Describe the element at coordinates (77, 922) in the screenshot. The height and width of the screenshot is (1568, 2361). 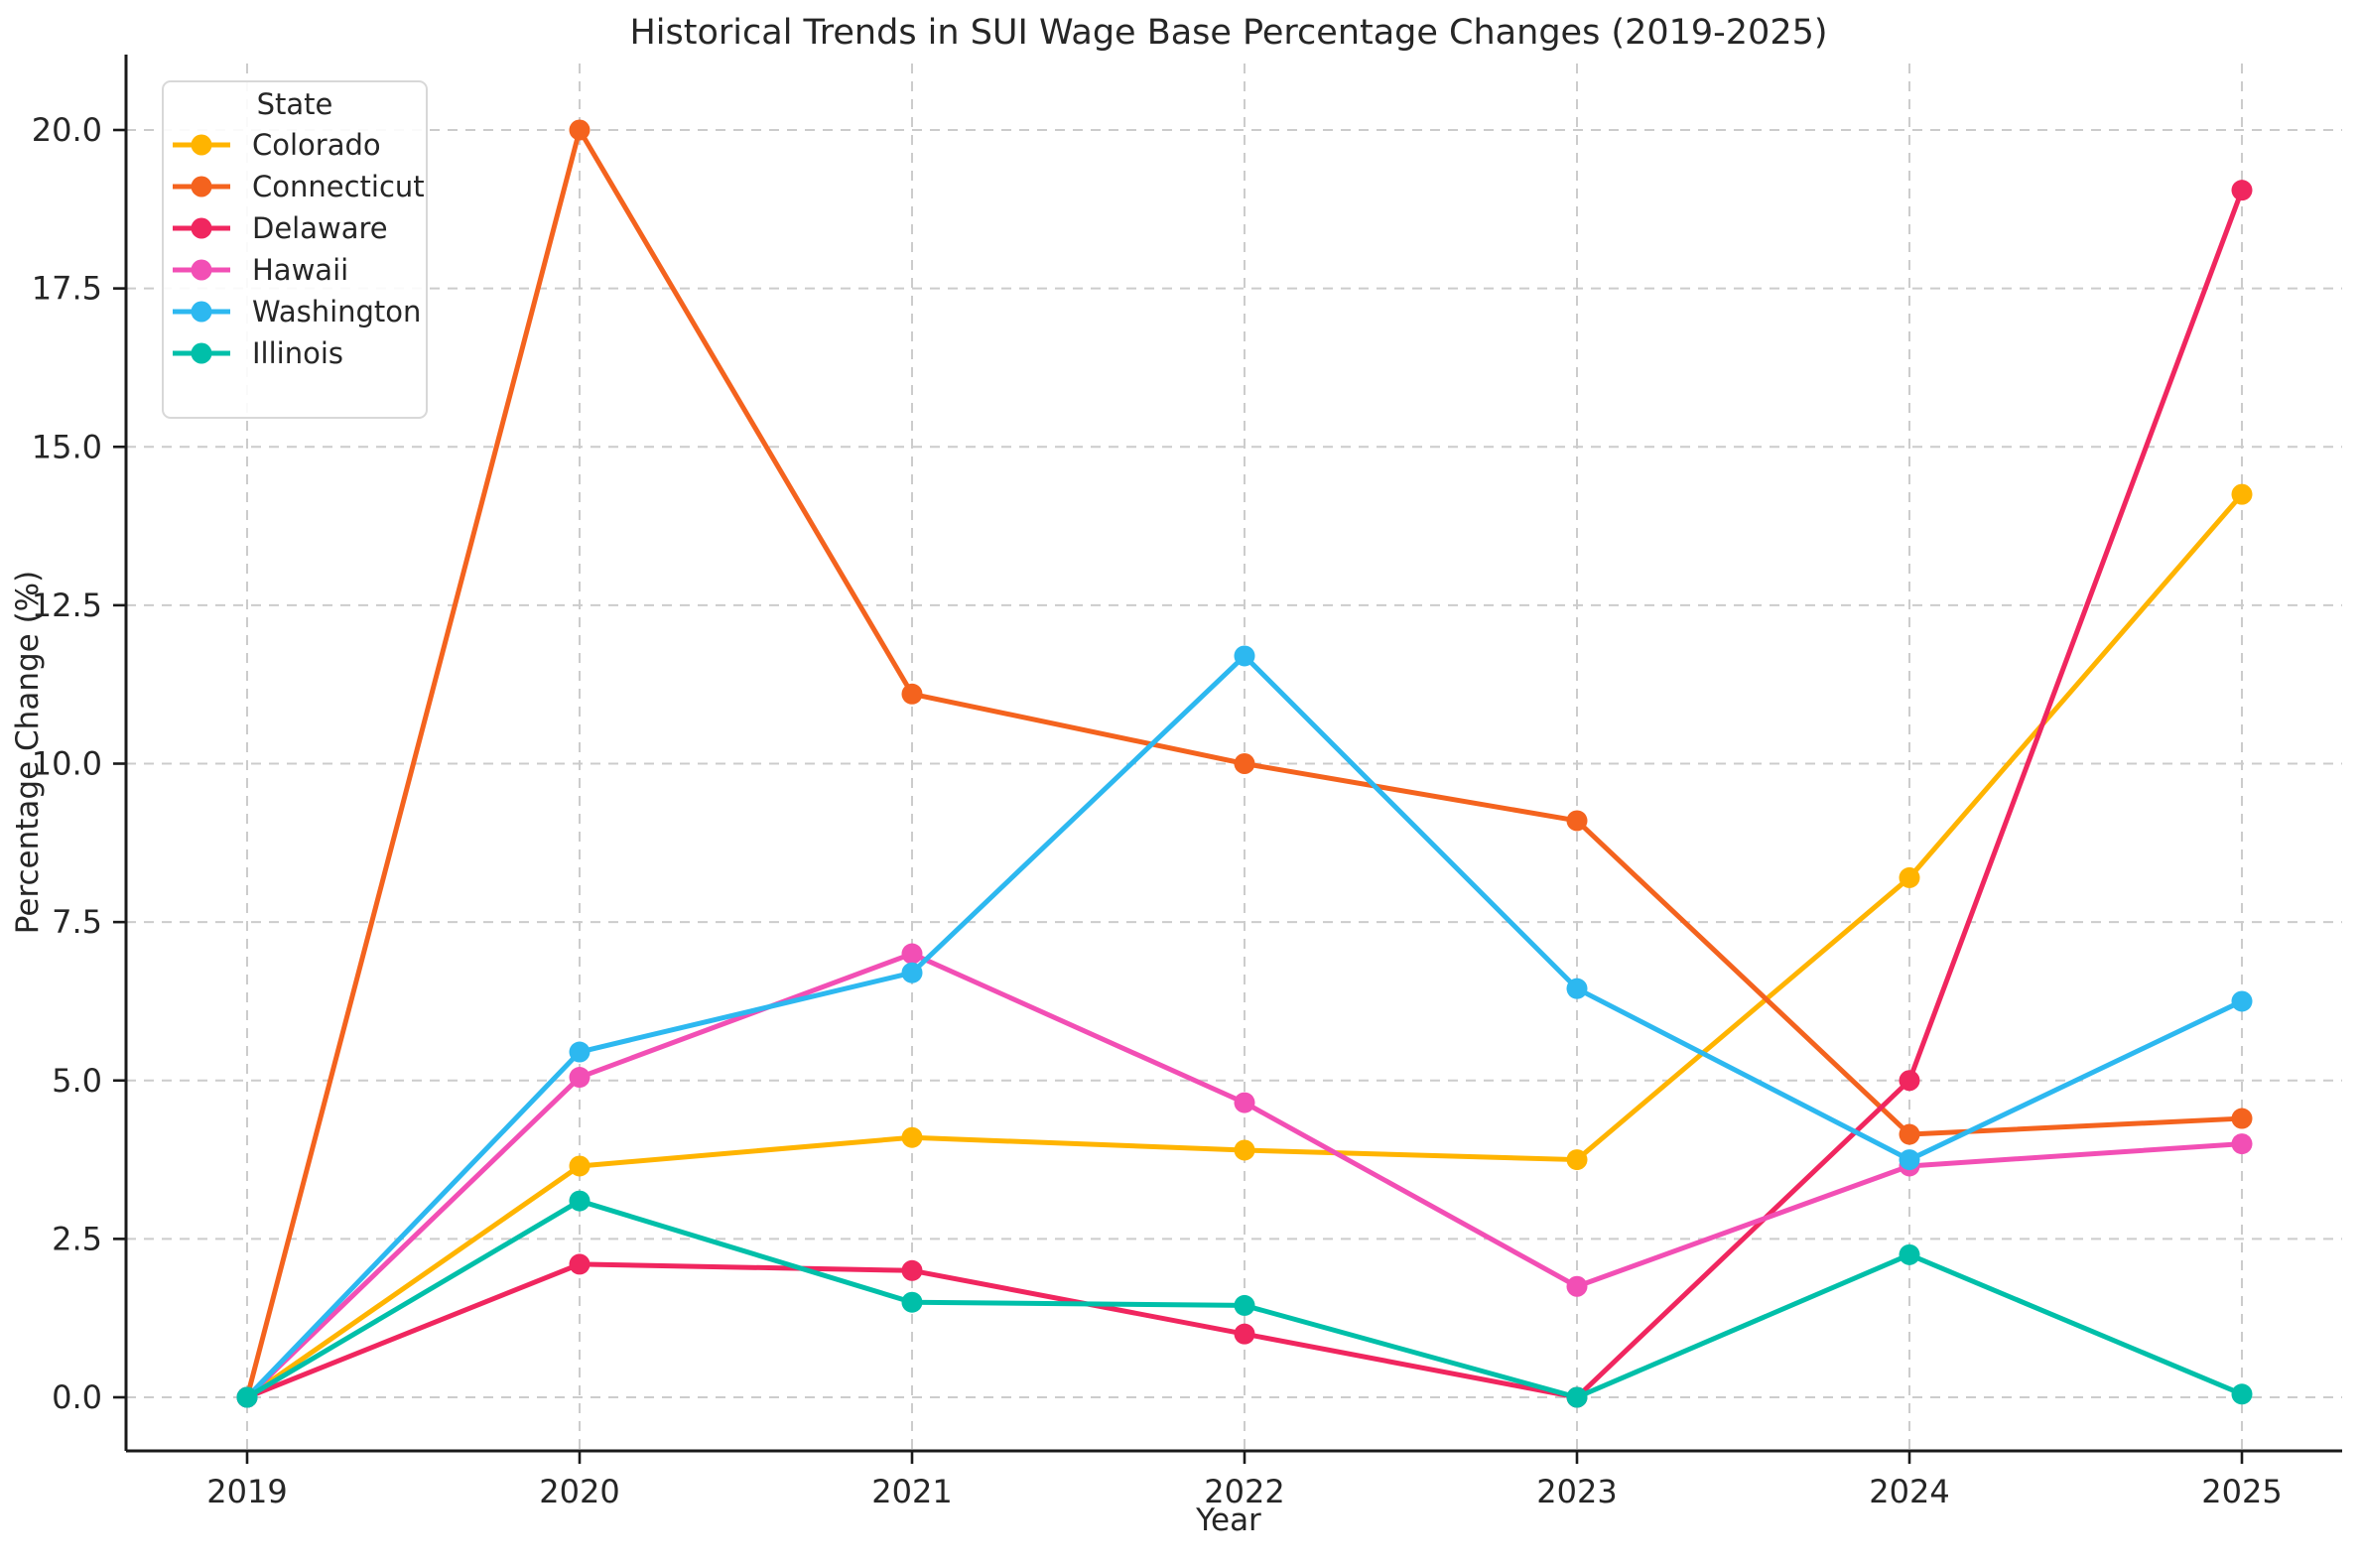
I see `y-tick-label: 7.5` at that location.